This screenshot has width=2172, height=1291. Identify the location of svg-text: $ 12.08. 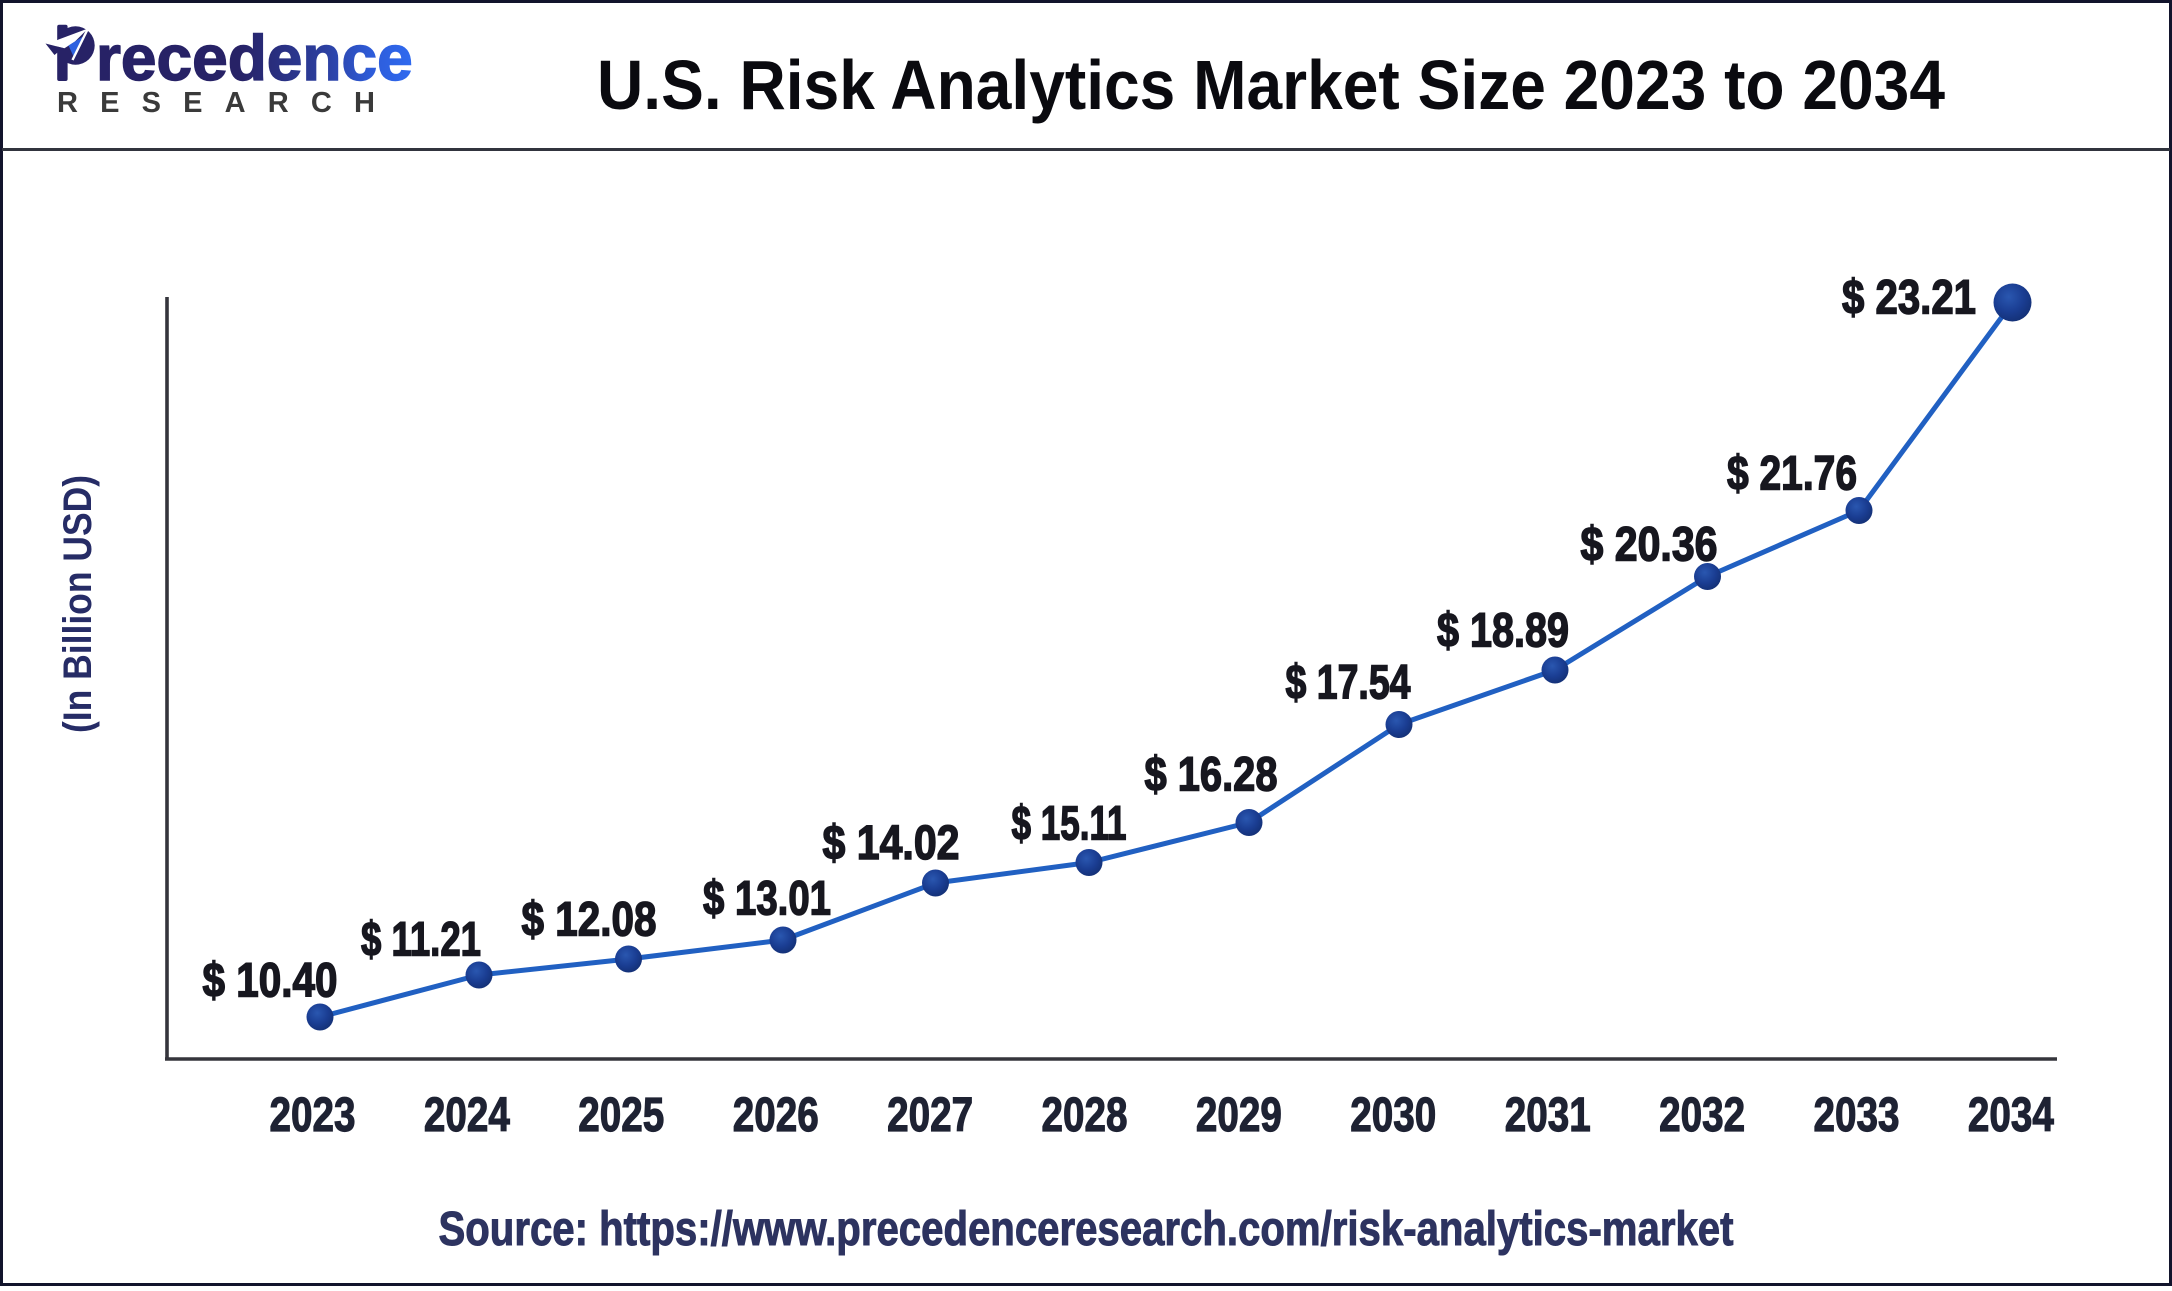
(589, 920).